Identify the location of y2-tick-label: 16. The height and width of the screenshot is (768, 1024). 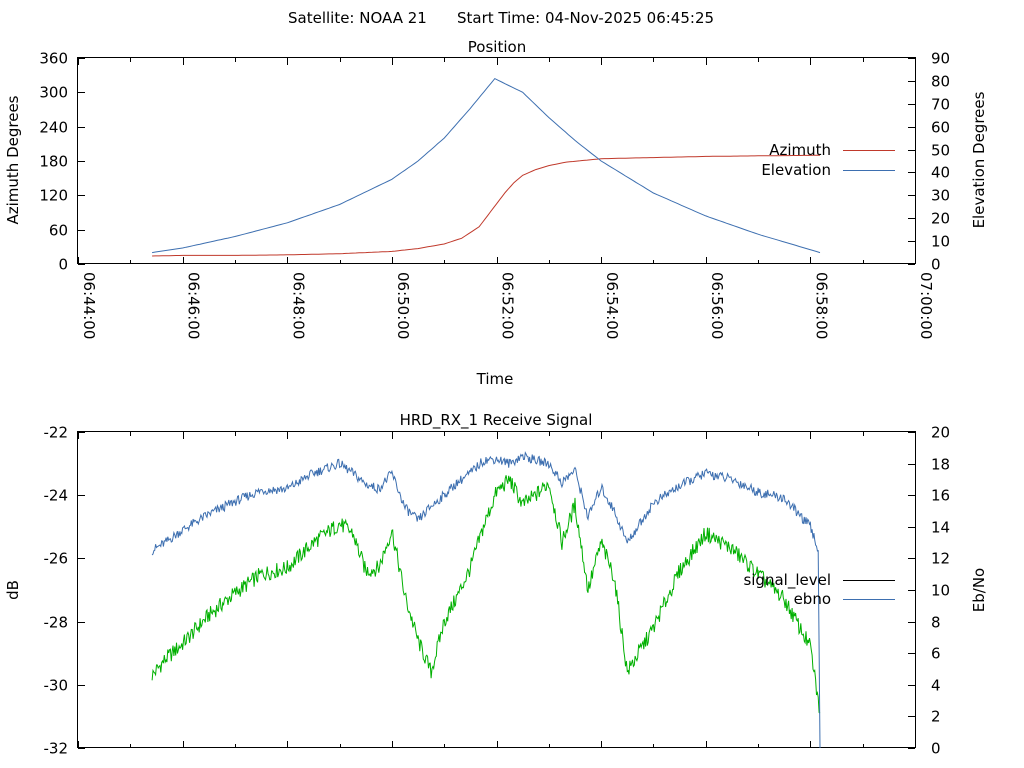
(940, 496).